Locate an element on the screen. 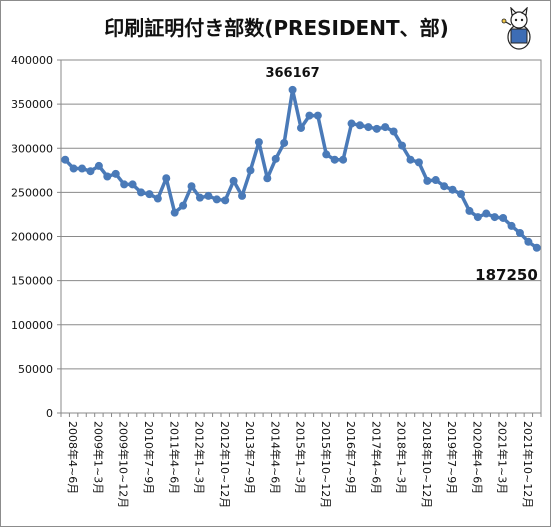  x-tick-label: 2012年10~12月 is located at coordinates (225, 464).